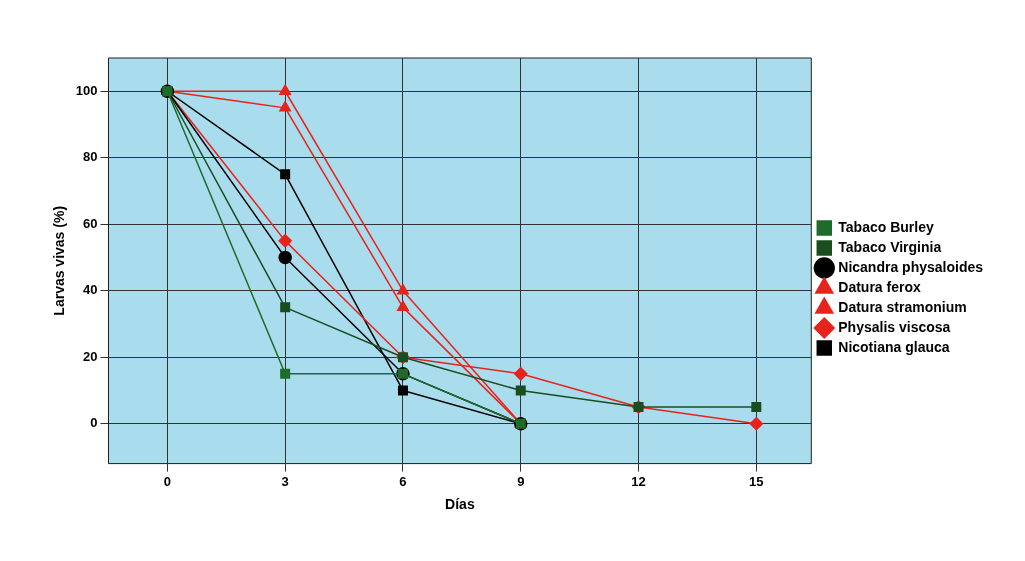  Describe the element at coordinates (460, 504) in the screenshot. I see `x-axis-title: Días` at that location.